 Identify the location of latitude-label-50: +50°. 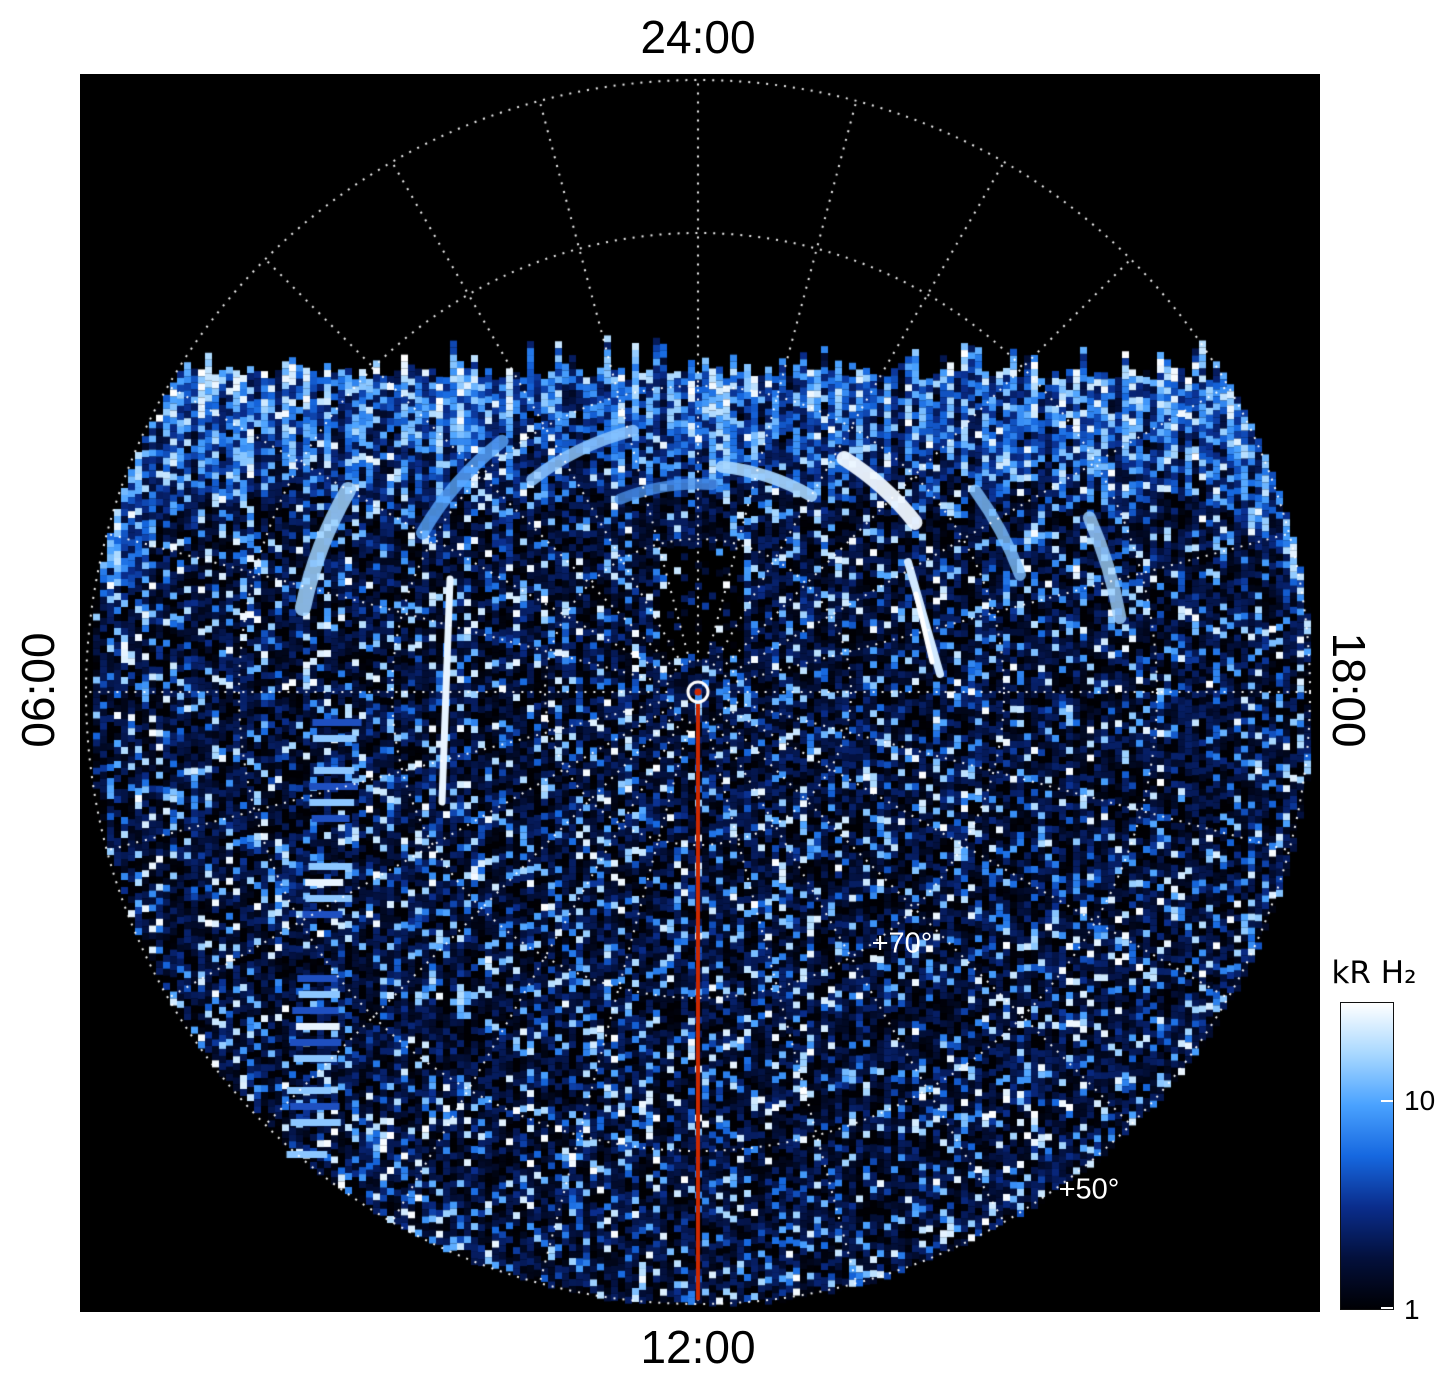
(1089, 1189).